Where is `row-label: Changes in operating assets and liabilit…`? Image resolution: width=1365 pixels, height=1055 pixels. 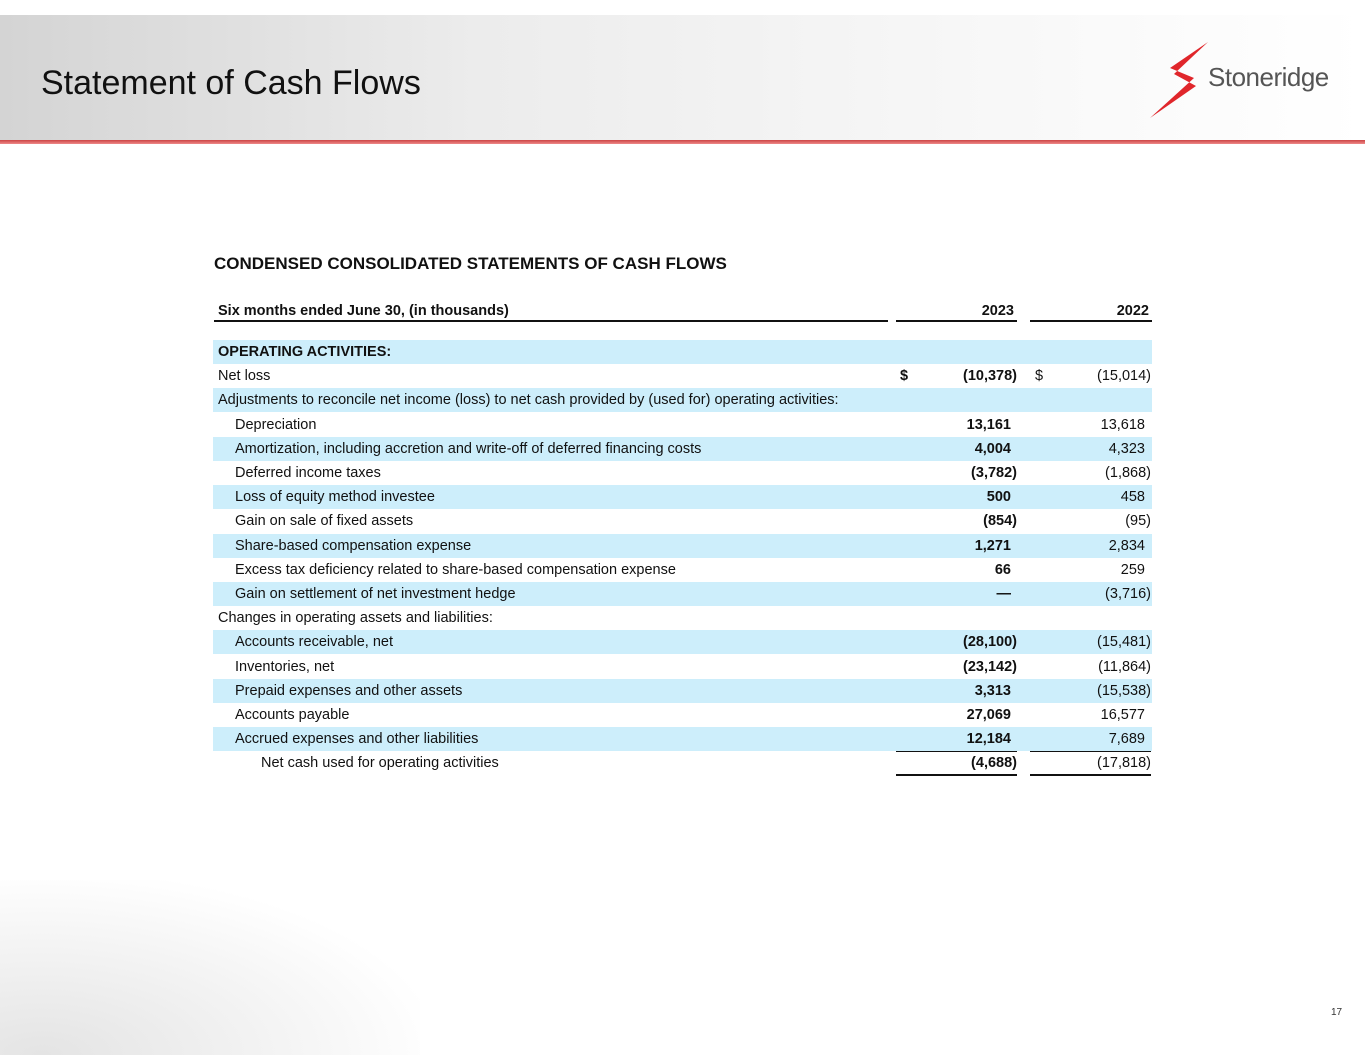
row-label: Changes in operating assets and liabilit… is located at coordinates (355, 618).